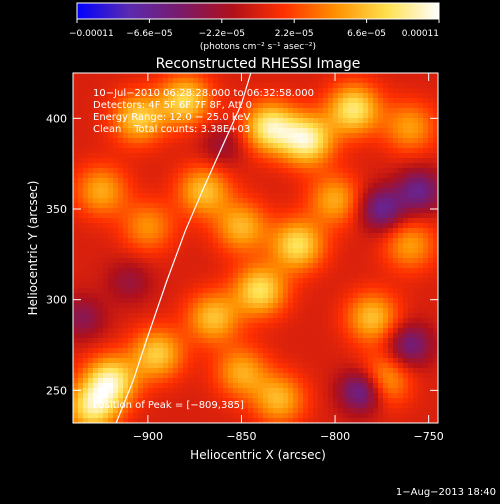 The width and height of the screenshot is (500, 504). What do you see at coordinates (222, 34) in the screenshot?
I see `colorbar-tick-label: −2.2e−05` at bounding box center [222, 34].